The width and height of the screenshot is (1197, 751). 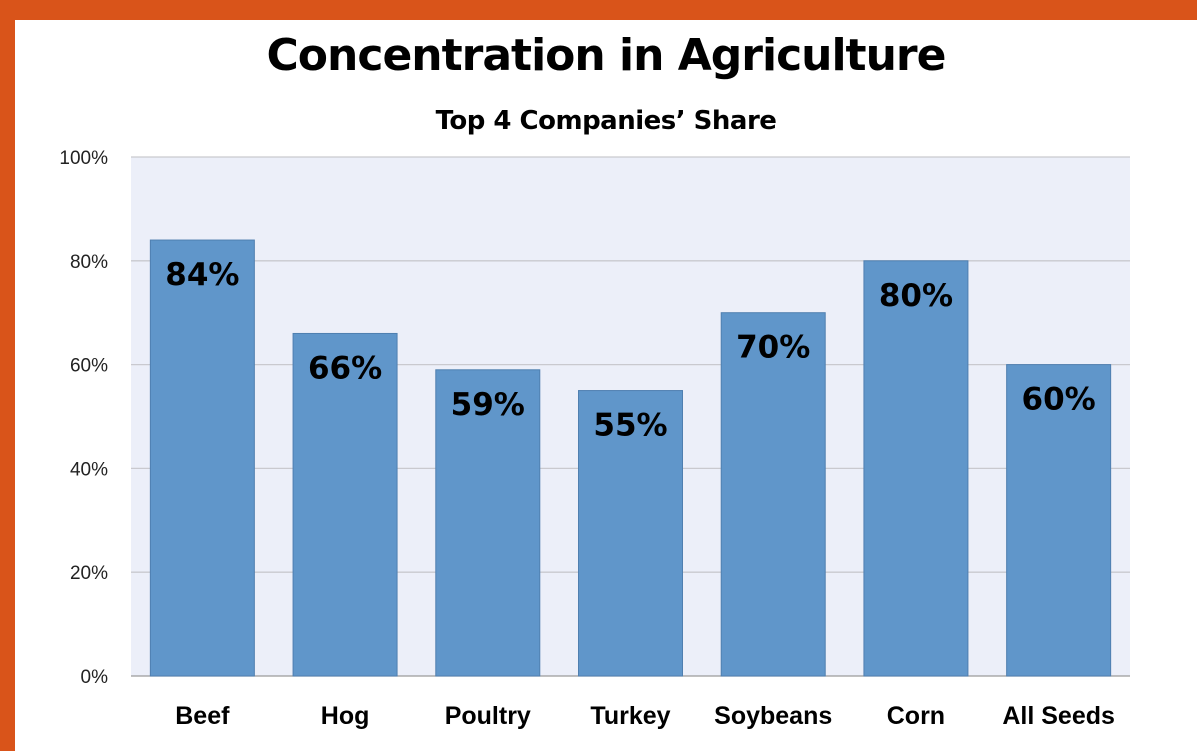 What do you see at coordinates (83, 158) in the screenshot?
I see `y-tick-label: 100%` at bounding box center [83, 158].